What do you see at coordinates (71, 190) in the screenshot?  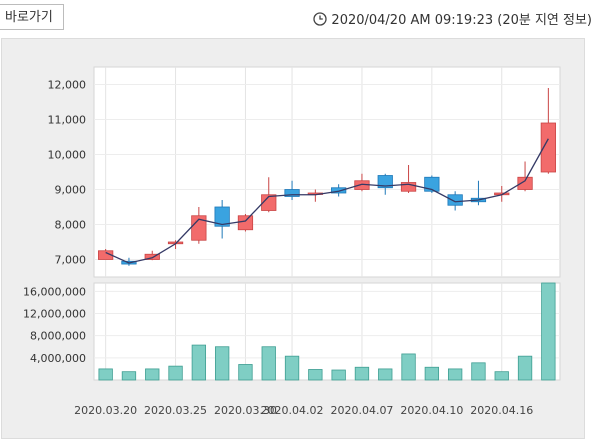 I see `price-y-tick-label: 9,000` at bounding box center [71, 190].